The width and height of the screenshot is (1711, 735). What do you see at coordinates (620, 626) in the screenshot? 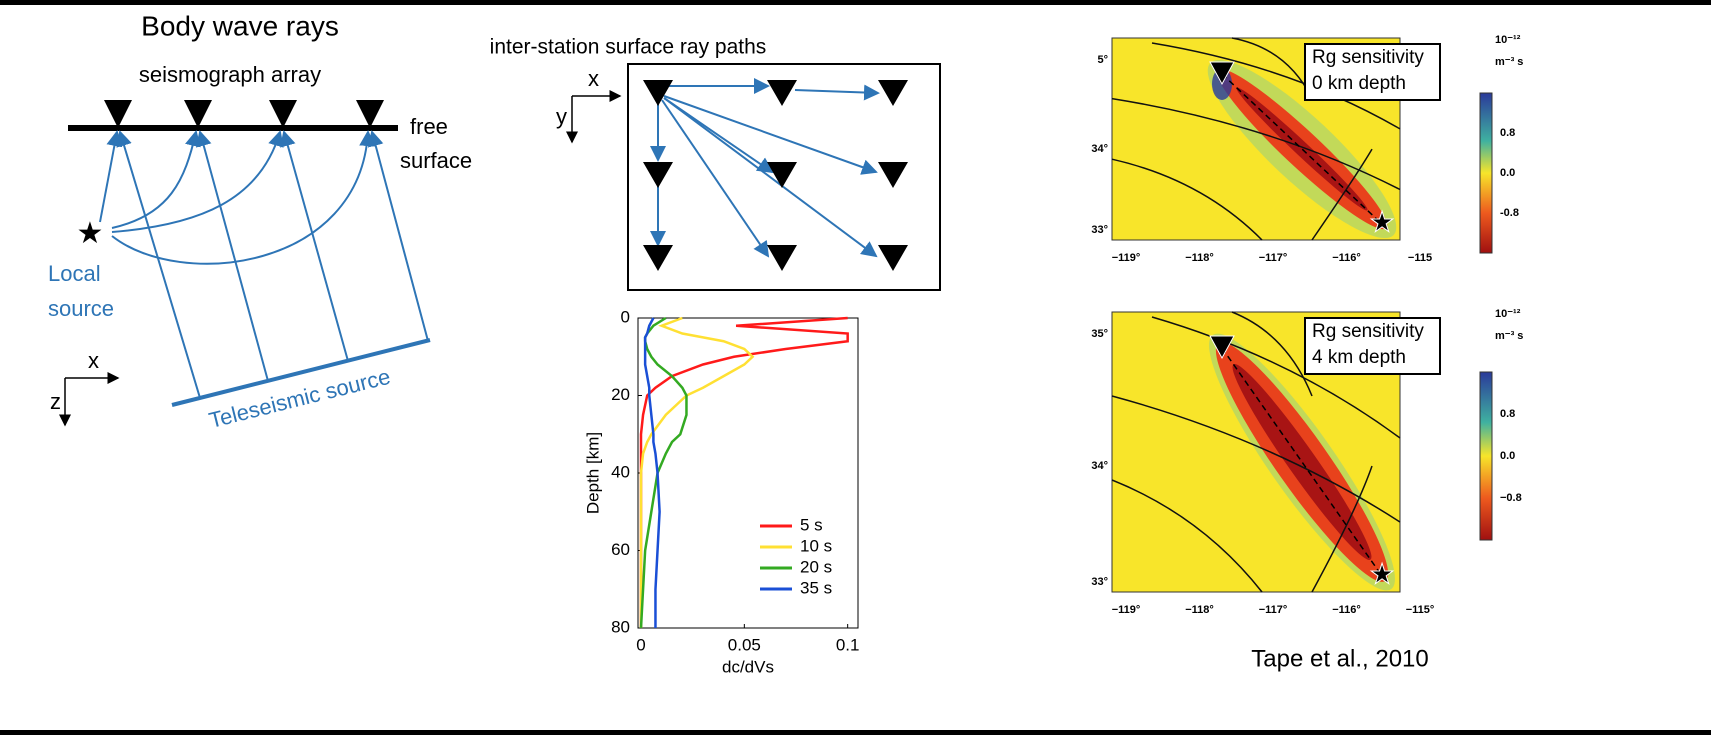
I see `y-tick-label: 80` at bounding box center [620, 626].